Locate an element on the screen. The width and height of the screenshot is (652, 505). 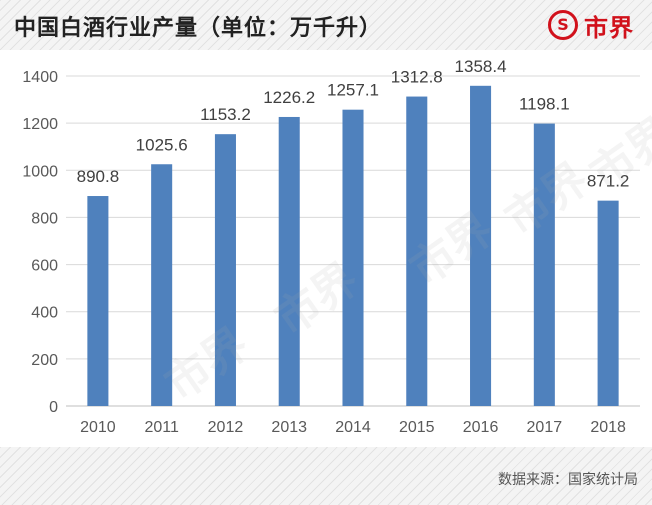
bar-2013 is located at coordinates (289, 261).